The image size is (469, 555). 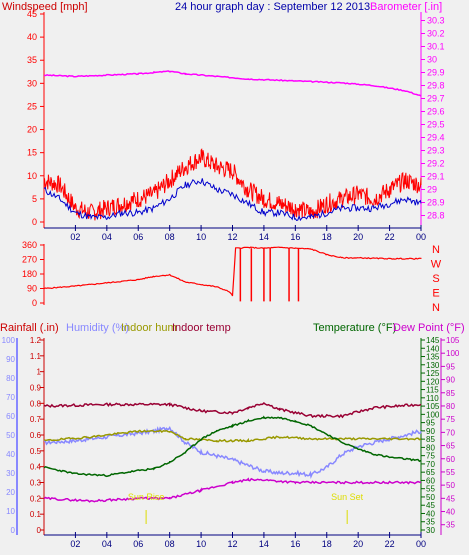 I want to click on temp-tick-label: 105, so click(x=433, y=406).